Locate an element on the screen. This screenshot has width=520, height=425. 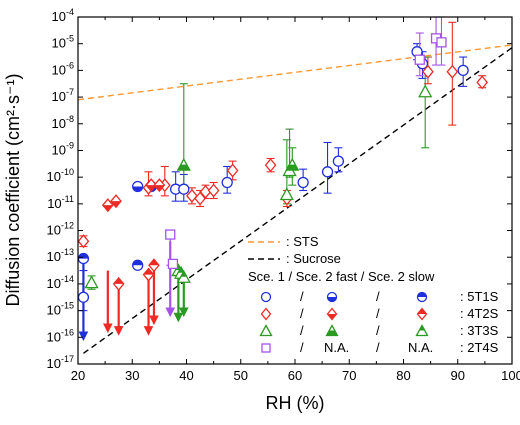
y-tick-label: 10⁻¹⁵ is located at coordinates (60, 309).